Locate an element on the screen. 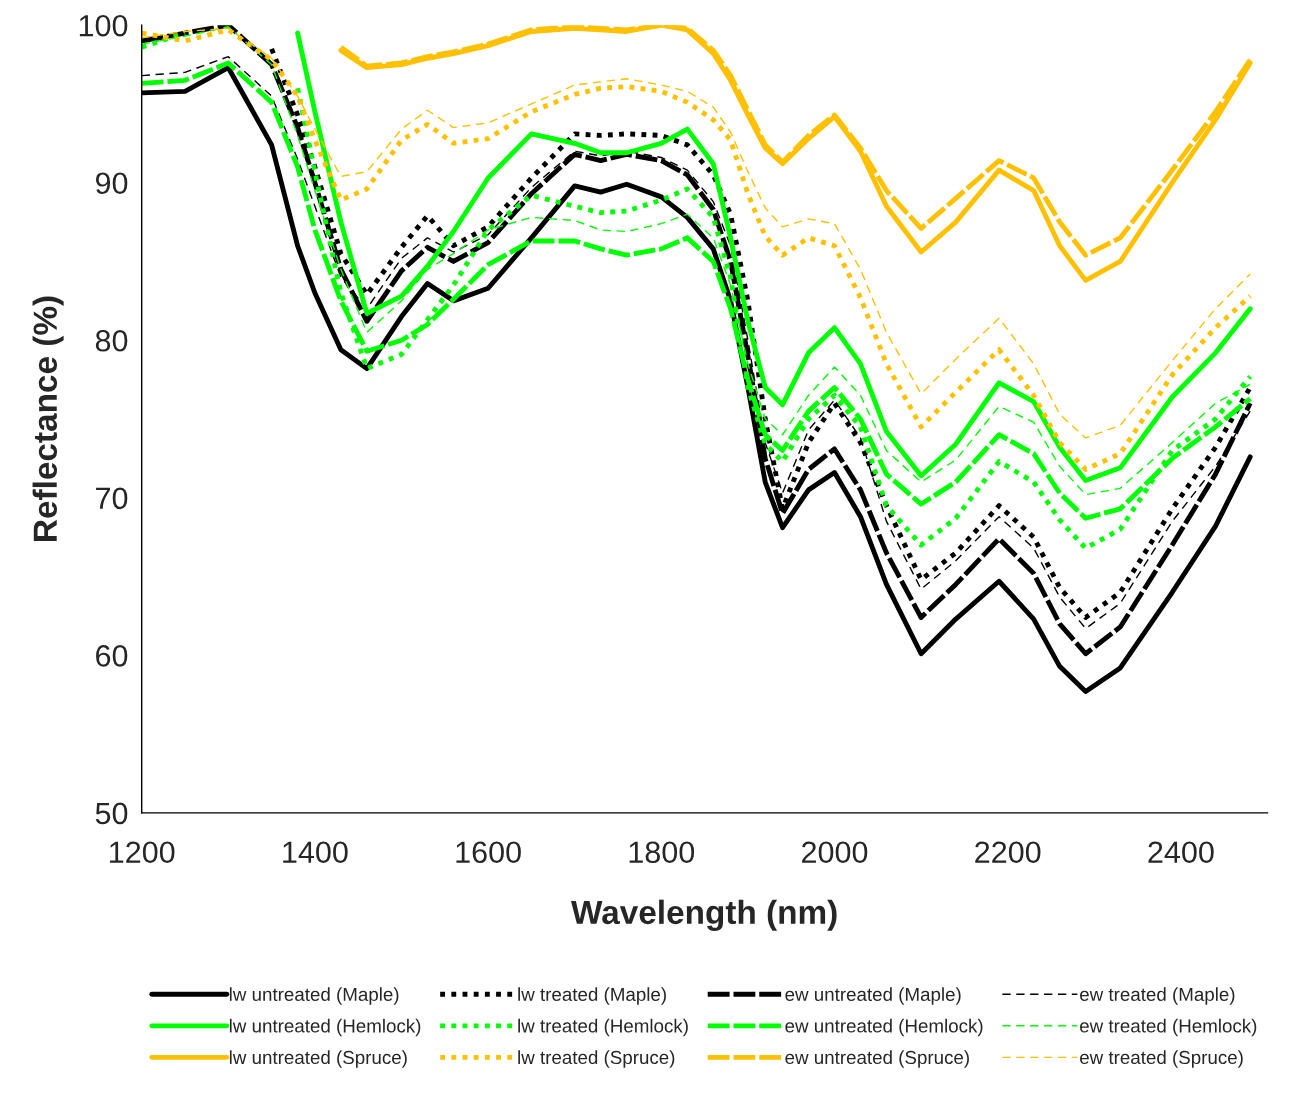 This screenshot has width=1300, height=1094. legend-label: lw treated (Spruce) is located at coordinates (596, 1059).